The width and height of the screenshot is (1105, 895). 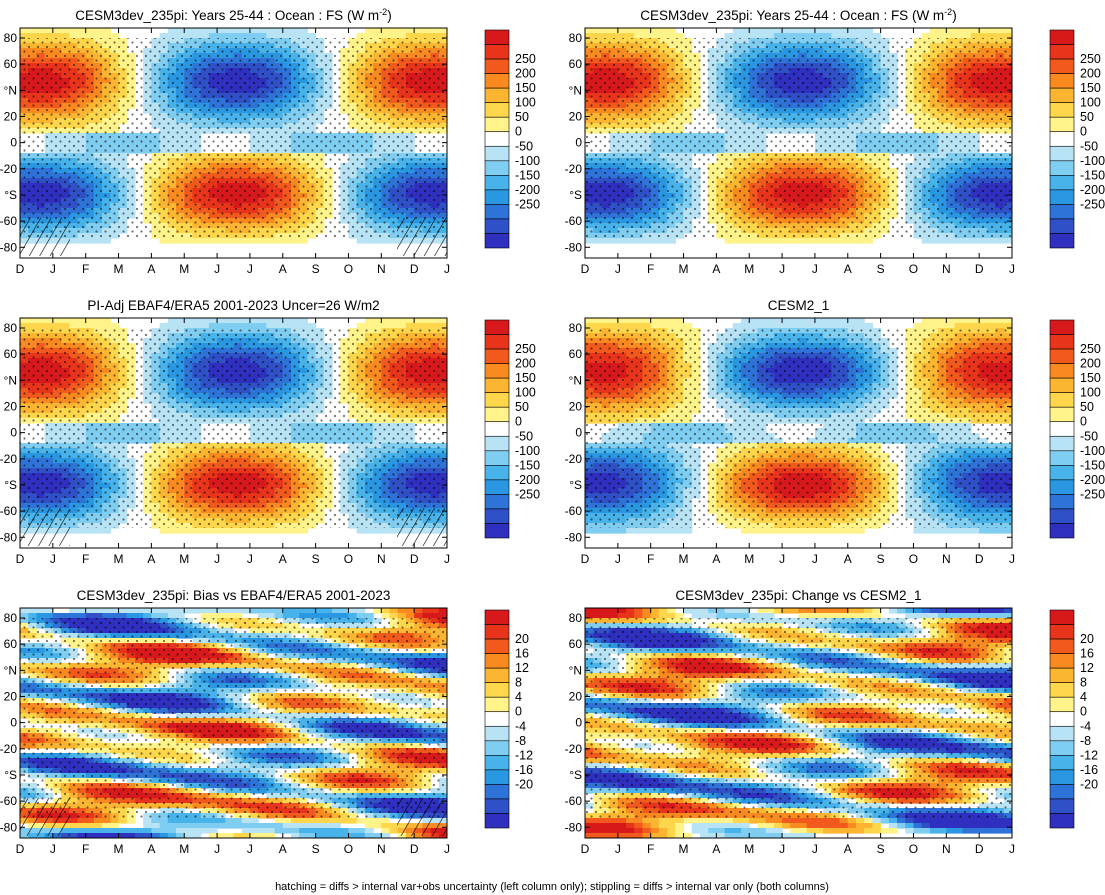 I want to click on x-tick-label: D, so click(x=414, y=269).